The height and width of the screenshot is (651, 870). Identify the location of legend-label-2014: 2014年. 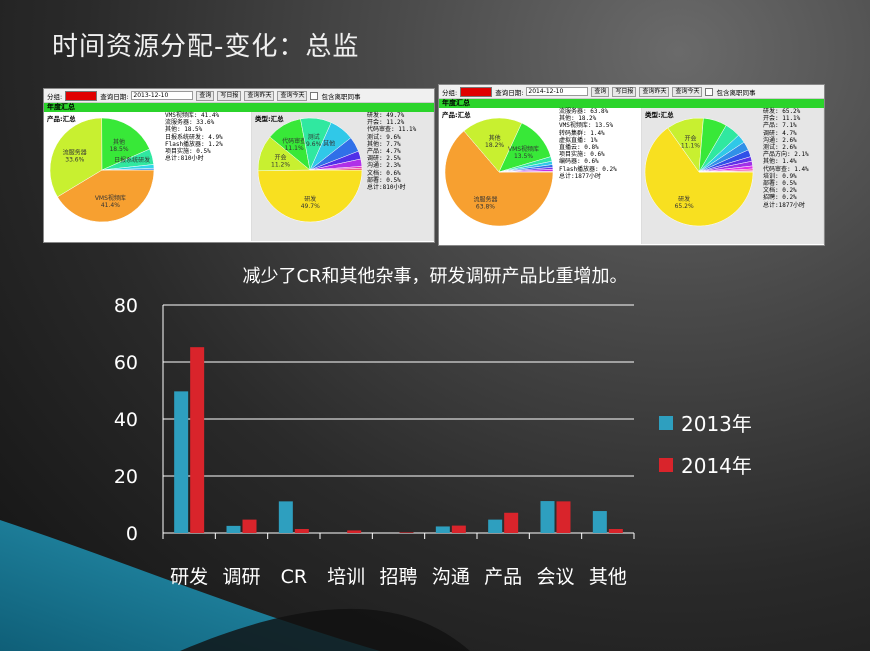
(716, 466).